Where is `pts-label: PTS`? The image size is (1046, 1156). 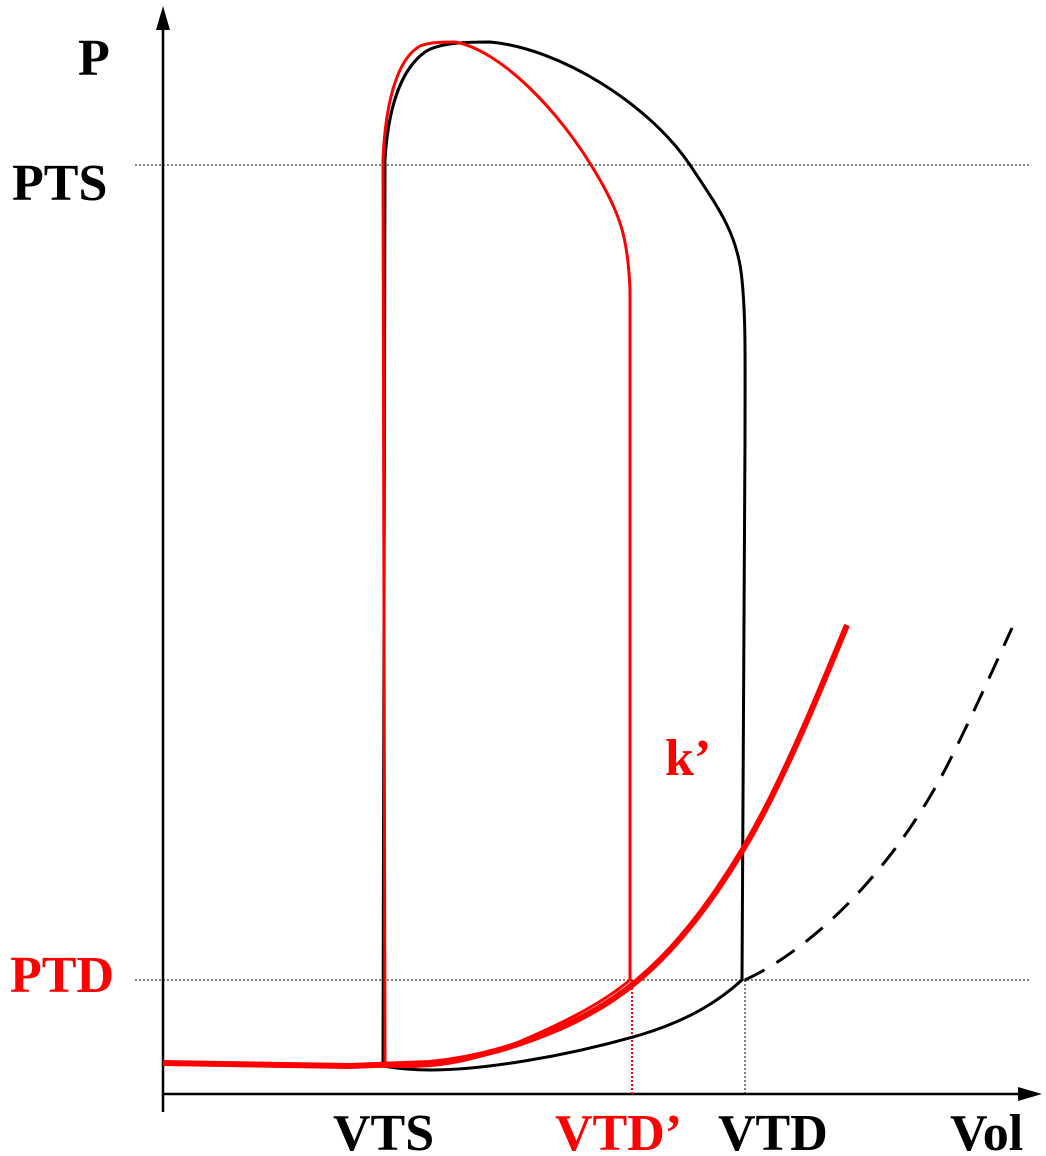
pts-label: PTS is located at coordinates (59, 183).